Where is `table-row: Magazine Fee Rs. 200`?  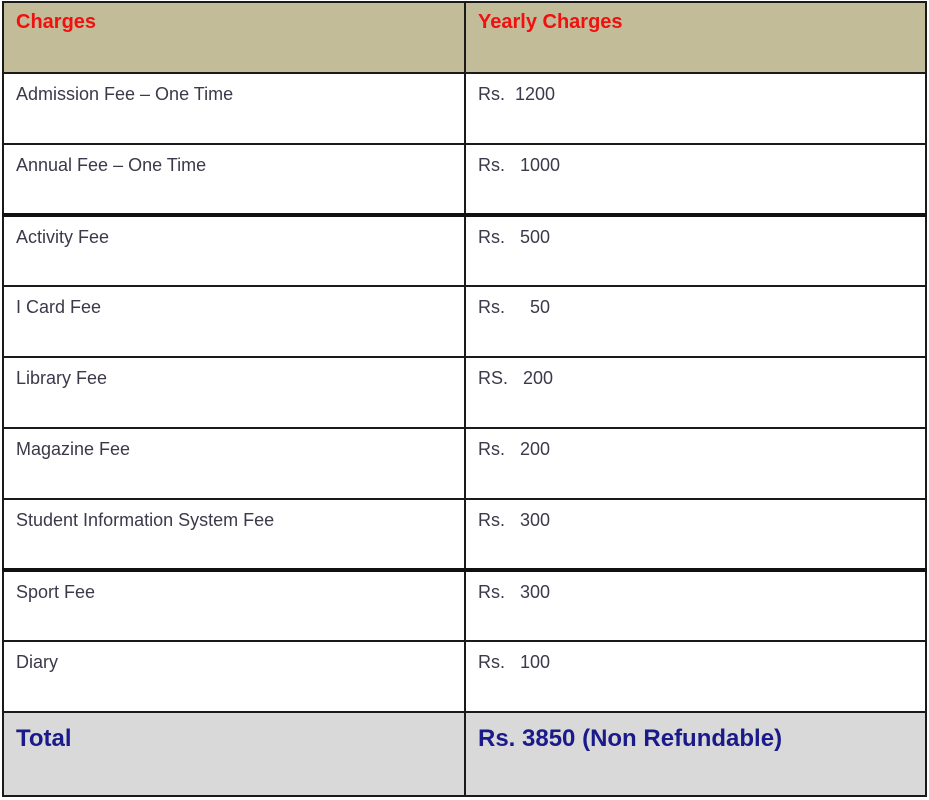
table-row: Magazine Fee Rs. 200 is located at coordinates (464, 463).